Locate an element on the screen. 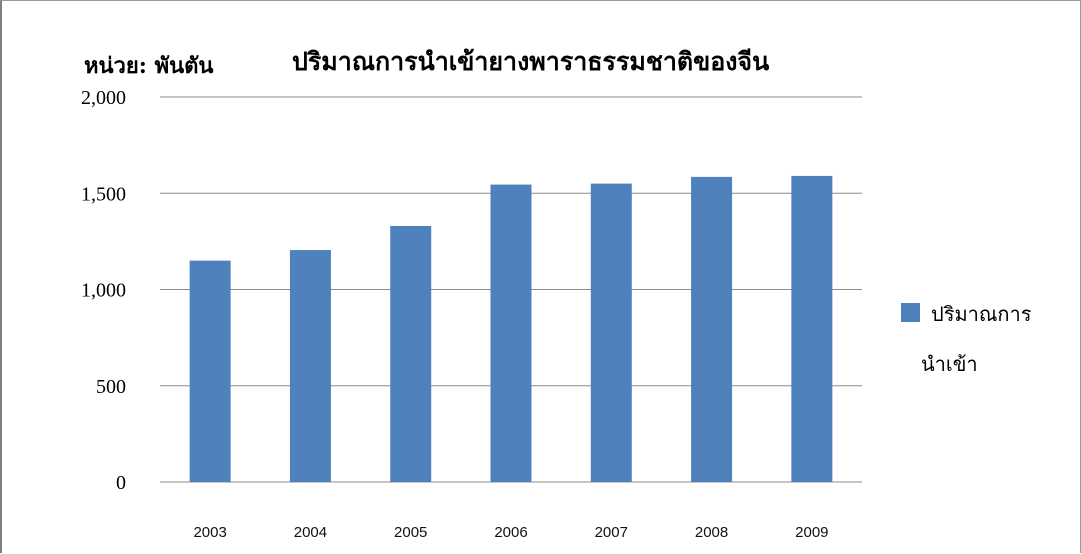 This screenshot has width=1081, height=554. x-tick-label-2008: 2008 is located at coordinates (711, 532).